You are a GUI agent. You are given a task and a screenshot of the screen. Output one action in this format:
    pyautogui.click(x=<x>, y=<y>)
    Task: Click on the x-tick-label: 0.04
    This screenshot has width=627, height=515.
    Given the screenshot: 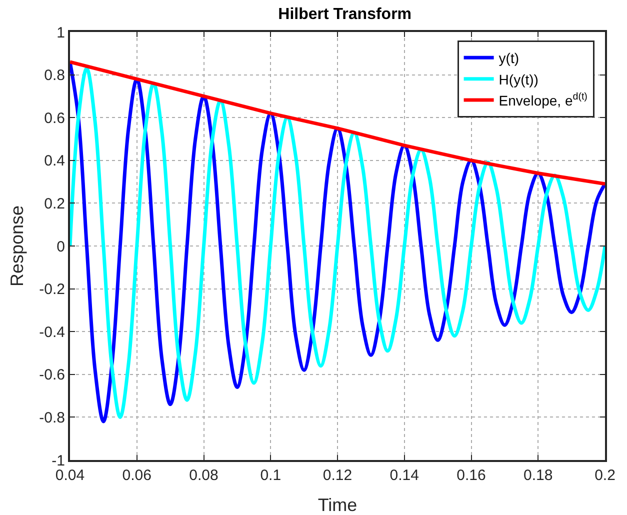 What is the action you would take?
    pyautogui.click(x=70, y=475)
    